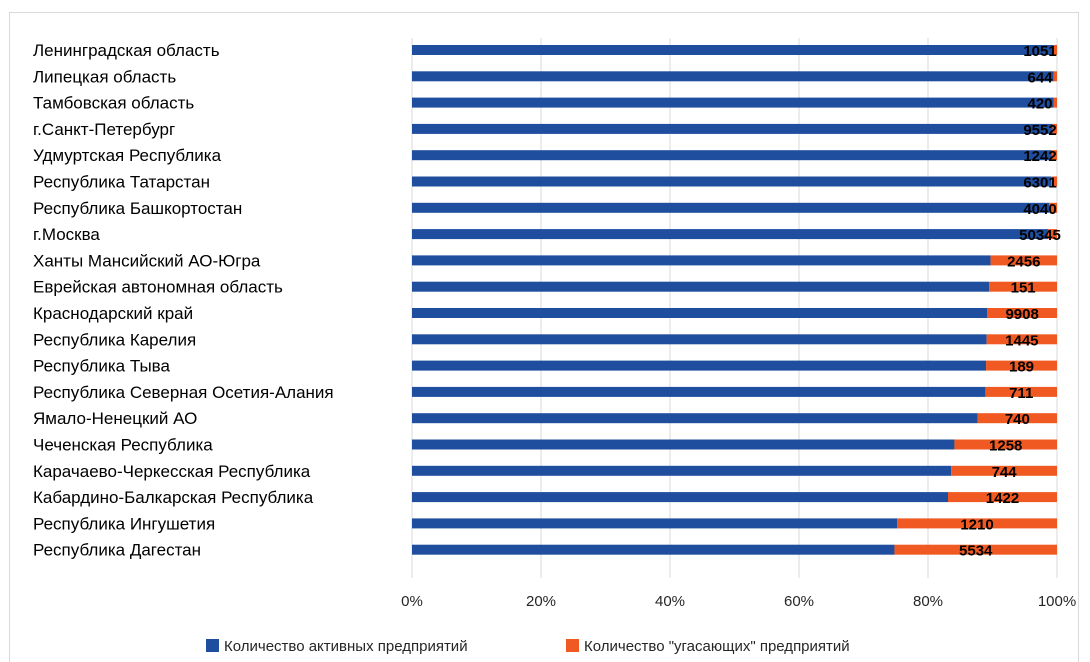  I want to click on x-tick-label: 20%, so click(541, 601).